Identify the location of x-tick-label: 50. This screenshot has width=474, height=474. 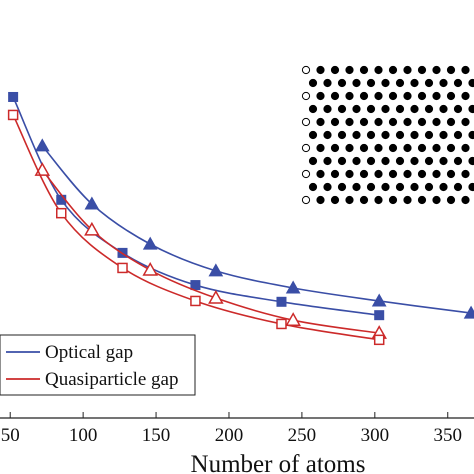
(10, 435).